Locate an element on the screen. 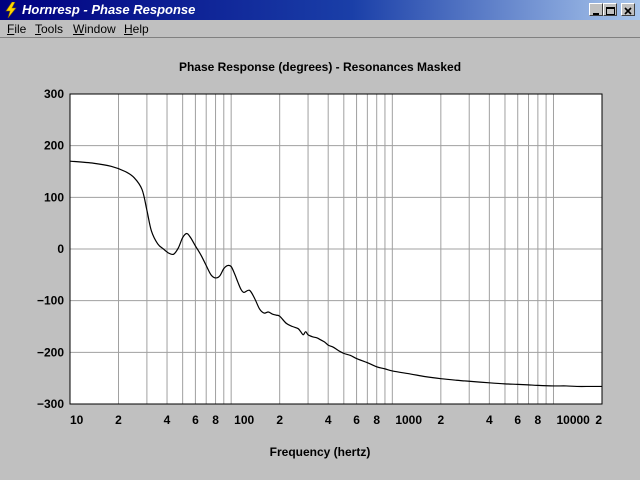 This screenshot has width=640, height=480. x-tick-label: 1000 is located at coordinates (408, 420).